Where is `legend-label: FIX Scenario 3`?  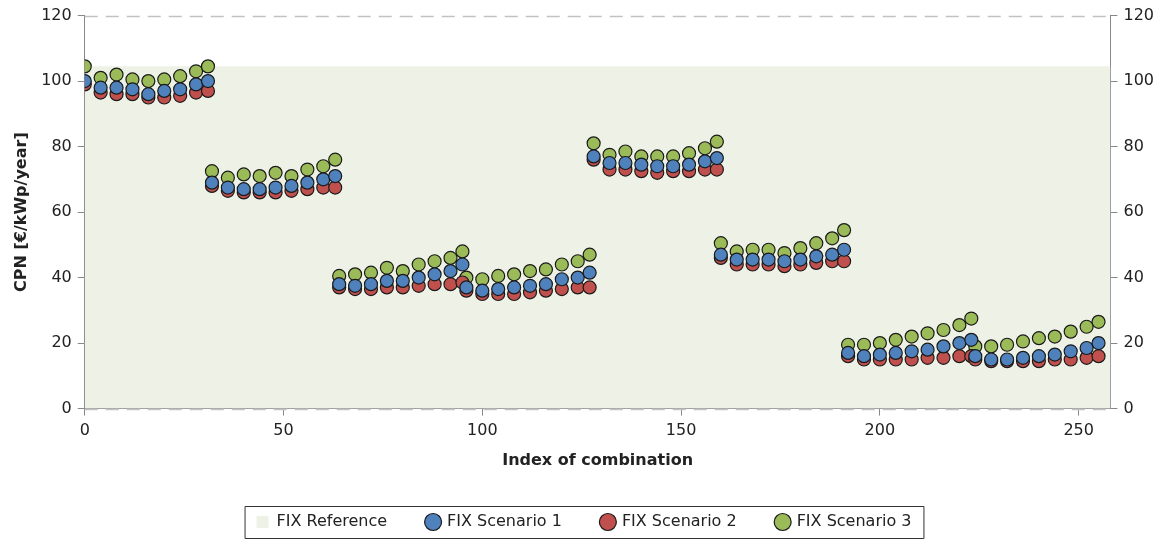
legend-label: FIX Scenario 3 is located at coordinates (854, 521).